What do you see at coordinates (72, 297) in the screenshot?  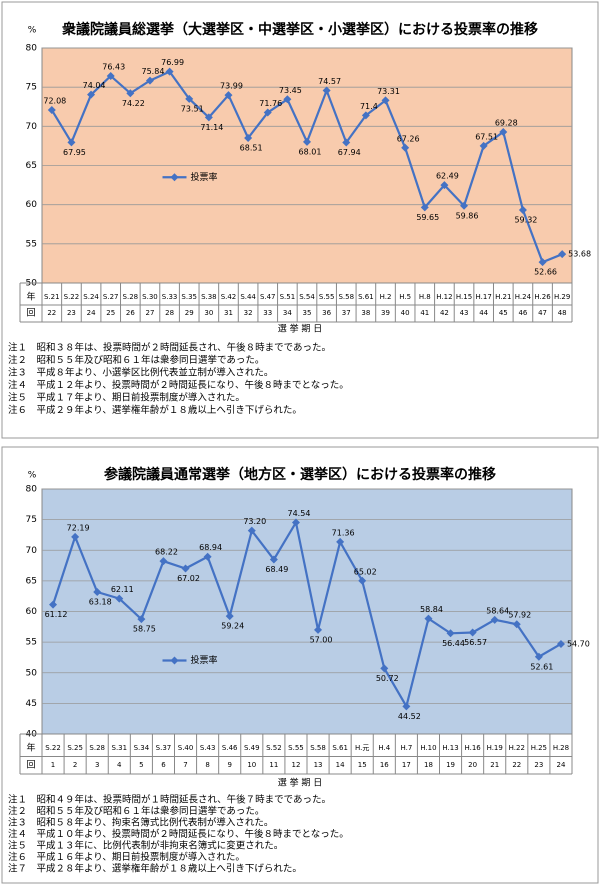 I see `x-tick-label: S.22` at bounding box center [72, 297].